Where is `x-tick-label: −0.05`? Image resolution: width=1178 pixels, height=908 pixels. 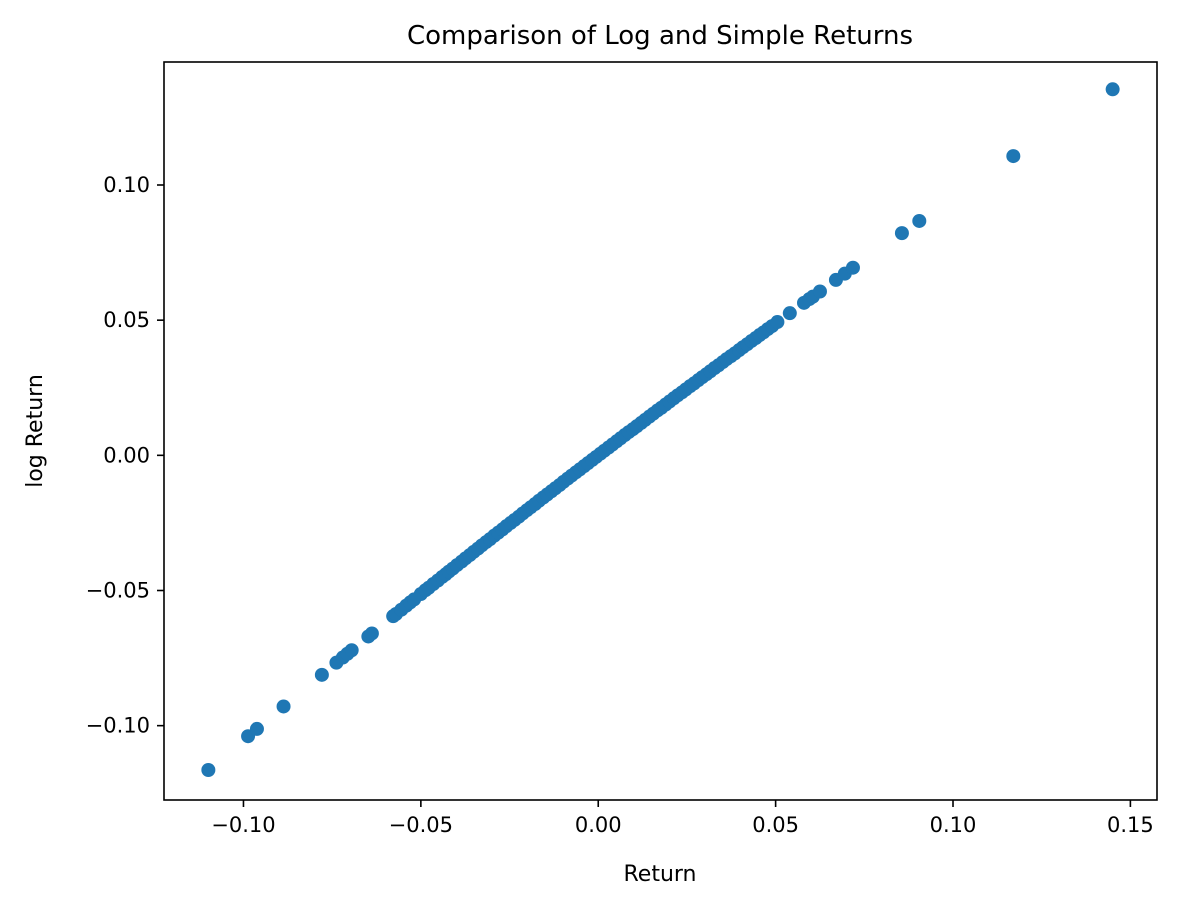 x-tick-label: −0.05 is located at coordinates (421, 825).